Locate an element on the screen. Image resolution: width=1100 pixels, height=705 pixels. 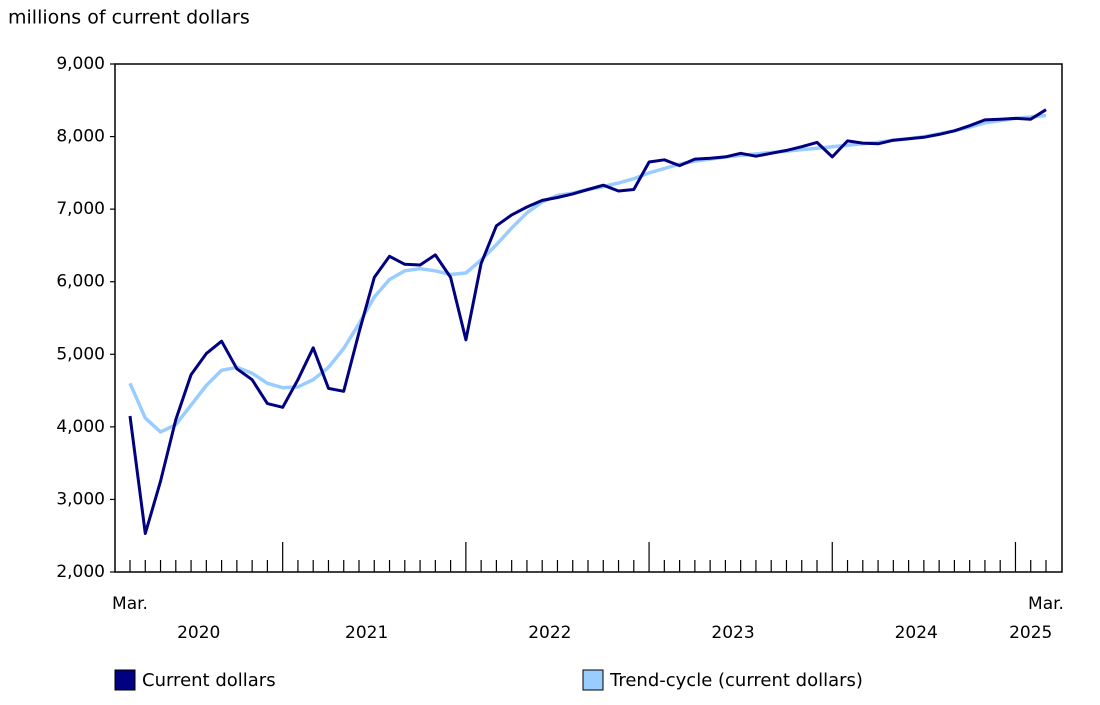
year-label: 2024 is located at coordinates (916, 633).